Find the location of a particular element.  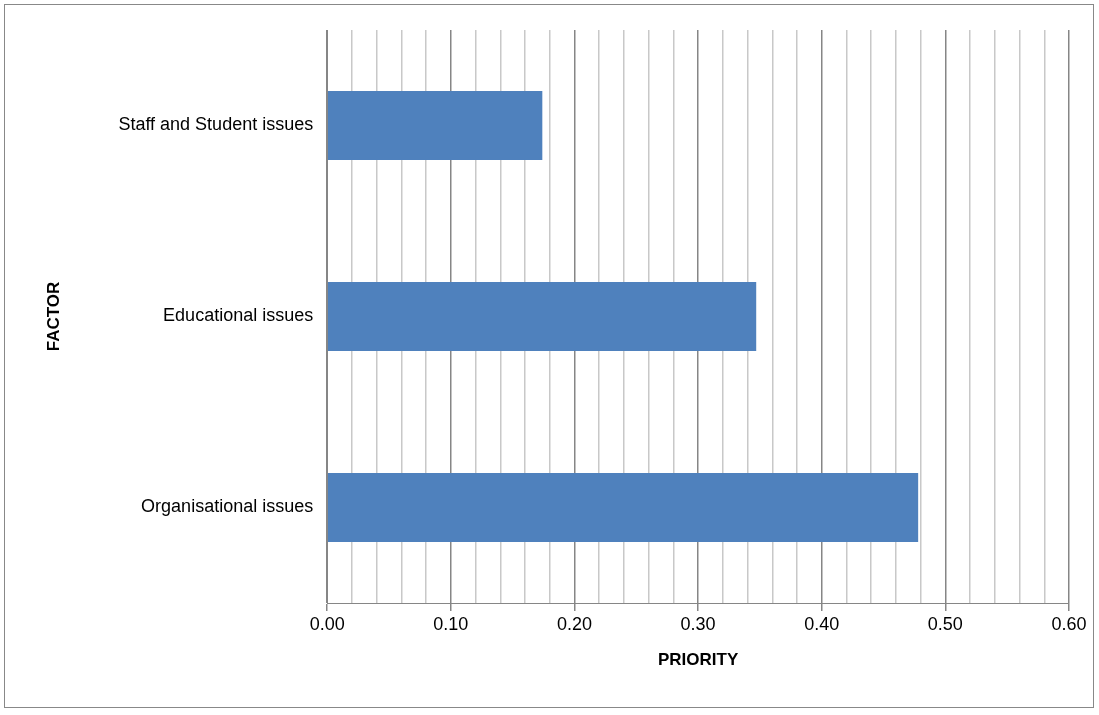

x-tick-label: 0.40 is located at coordinates (822, 623).